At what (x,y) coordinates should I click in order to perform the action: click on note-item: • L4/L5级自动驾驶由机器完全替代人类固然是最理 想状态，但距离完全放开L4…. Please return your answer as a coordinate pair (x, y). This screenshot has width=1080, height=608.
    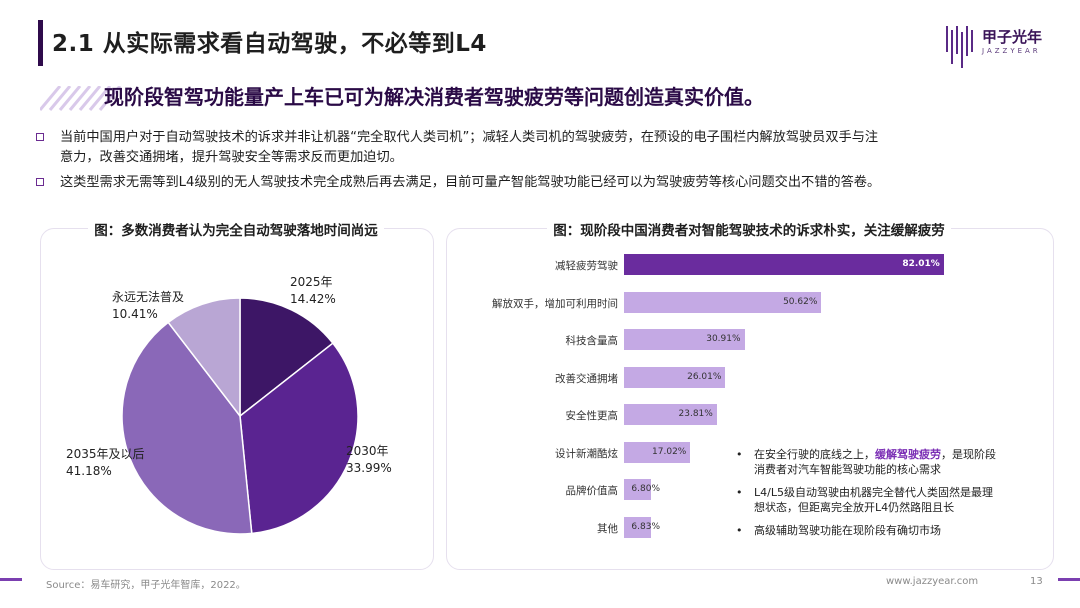
    Looking at the image, I should click on (864, 500).